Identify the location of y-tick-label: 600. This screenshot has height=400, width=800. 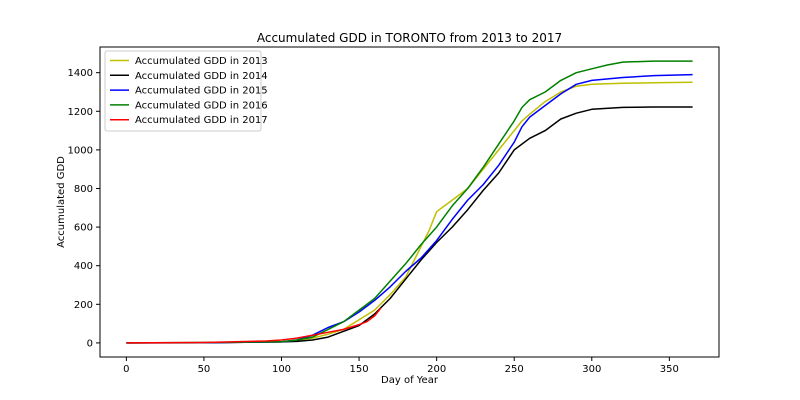
(83, 228).